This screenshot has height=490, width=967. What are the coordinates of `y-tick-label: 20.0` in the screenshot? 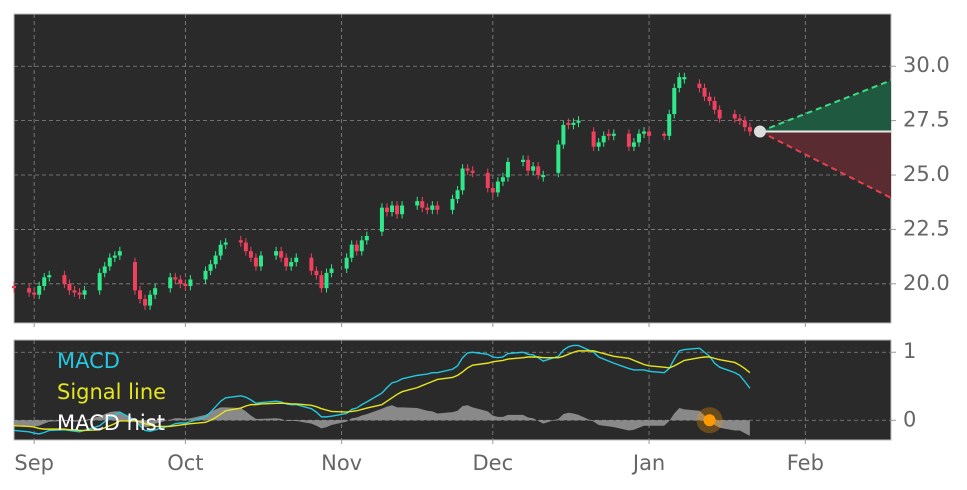 It's located at (926, 283).